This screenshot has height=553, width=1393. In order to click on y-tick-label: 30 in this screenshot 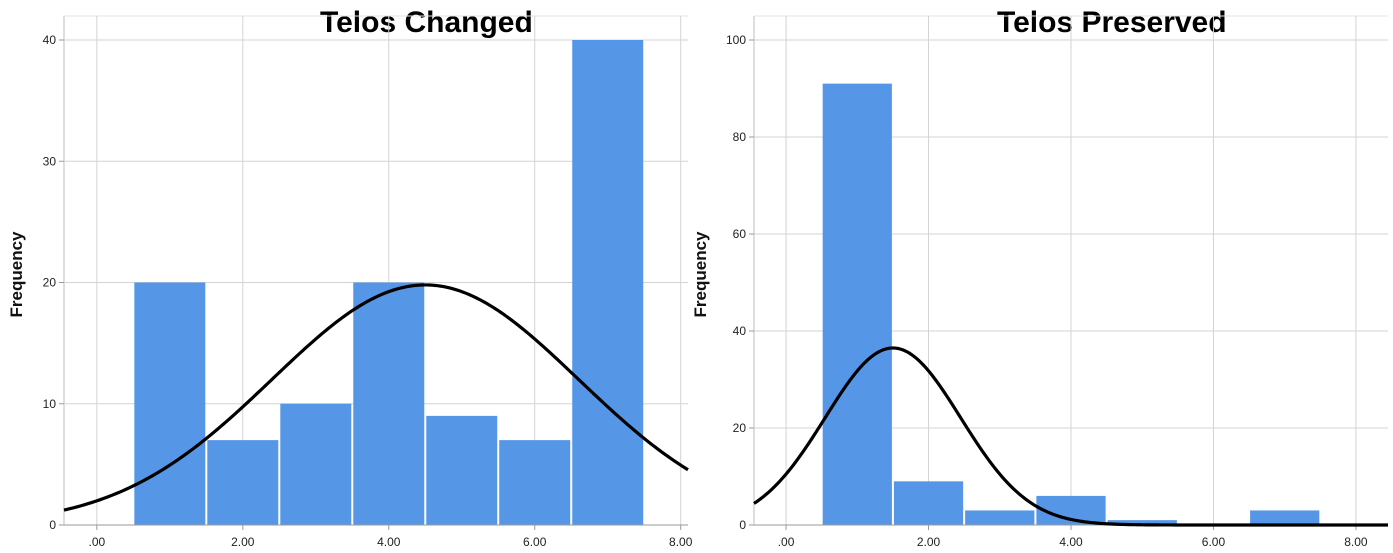, I will do `click(50, 161)`.